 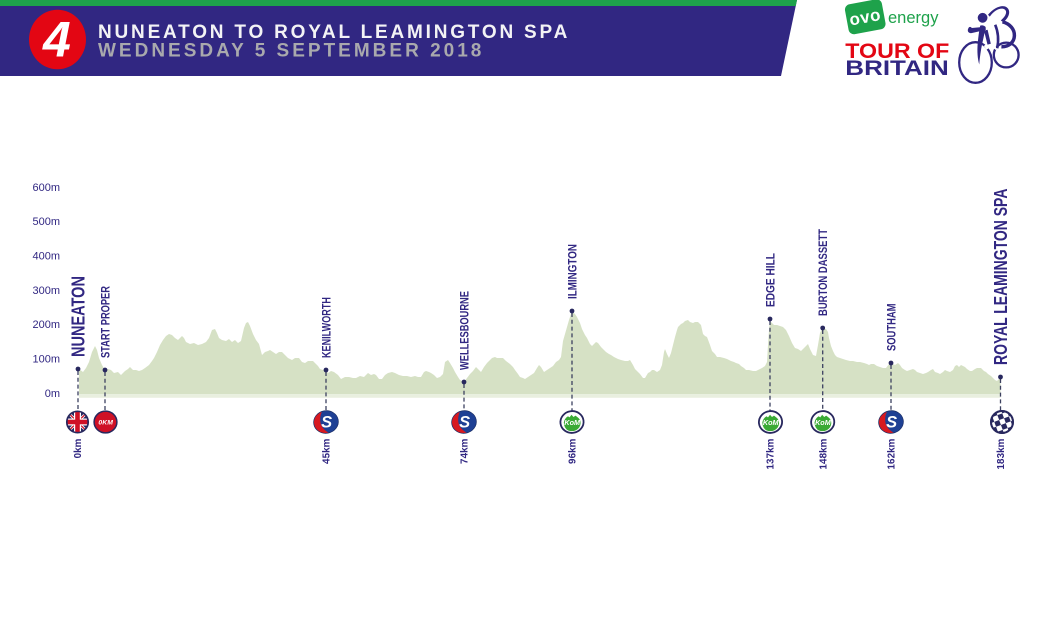 I want to click on svg-text: START PROPER, so click(x=105, y=322).